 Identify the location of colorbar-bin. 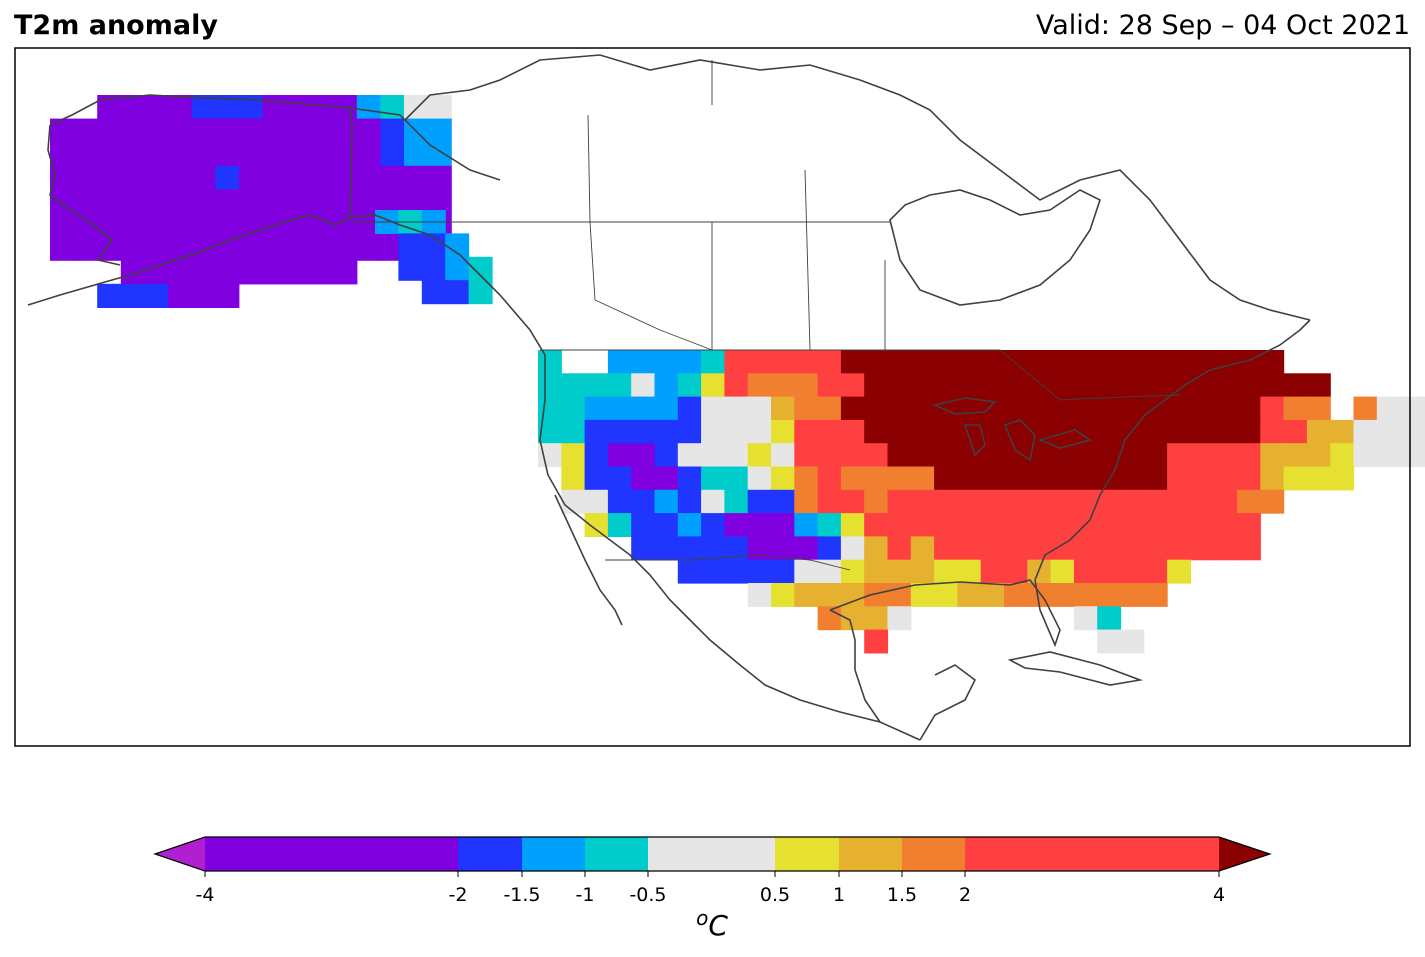
(331, 854).